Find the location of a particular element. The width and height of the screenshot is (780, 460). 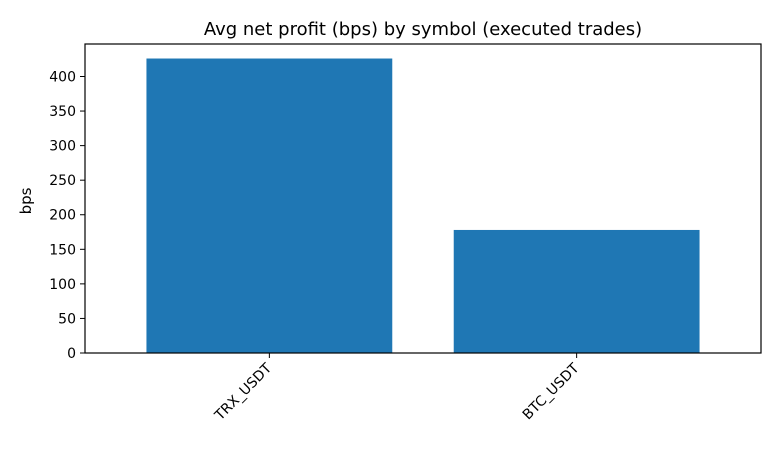

y-tick-label: 150 is located at coordinates (62, 250).